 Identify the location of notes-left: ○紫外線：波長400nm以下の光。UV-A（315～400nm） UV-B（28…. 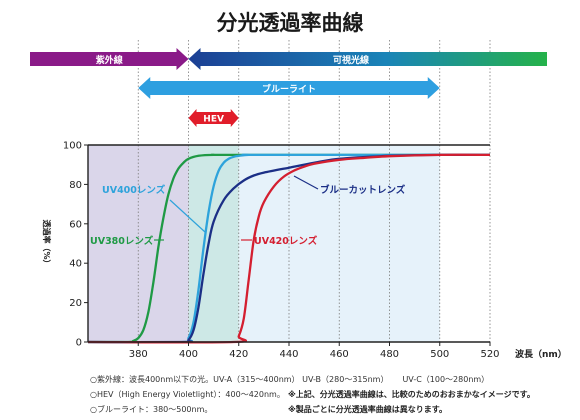
(289, 394).